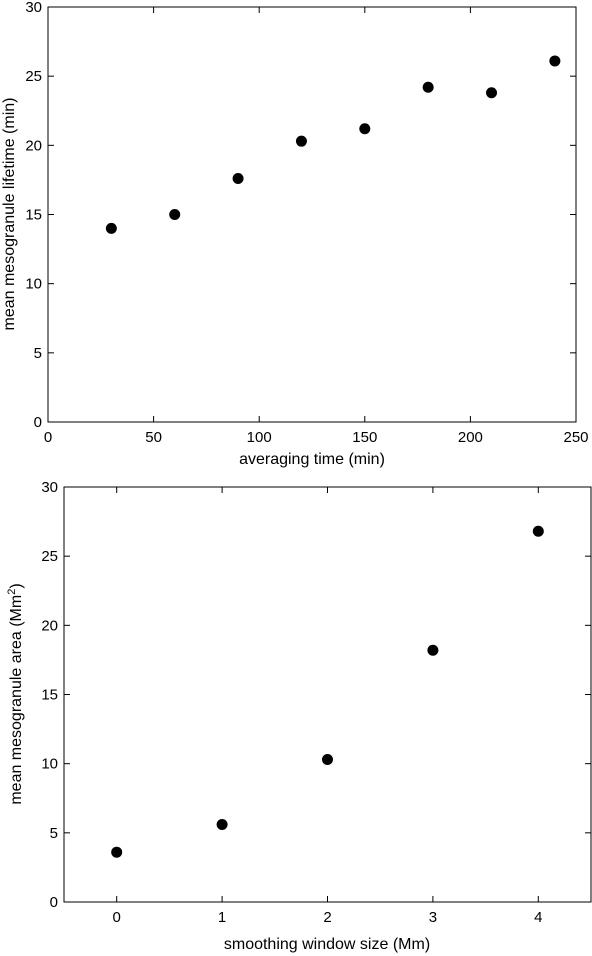  Describe the element at coordinates (575, 437) in the screenshot. I see `x-tick-label: 250` at that location.